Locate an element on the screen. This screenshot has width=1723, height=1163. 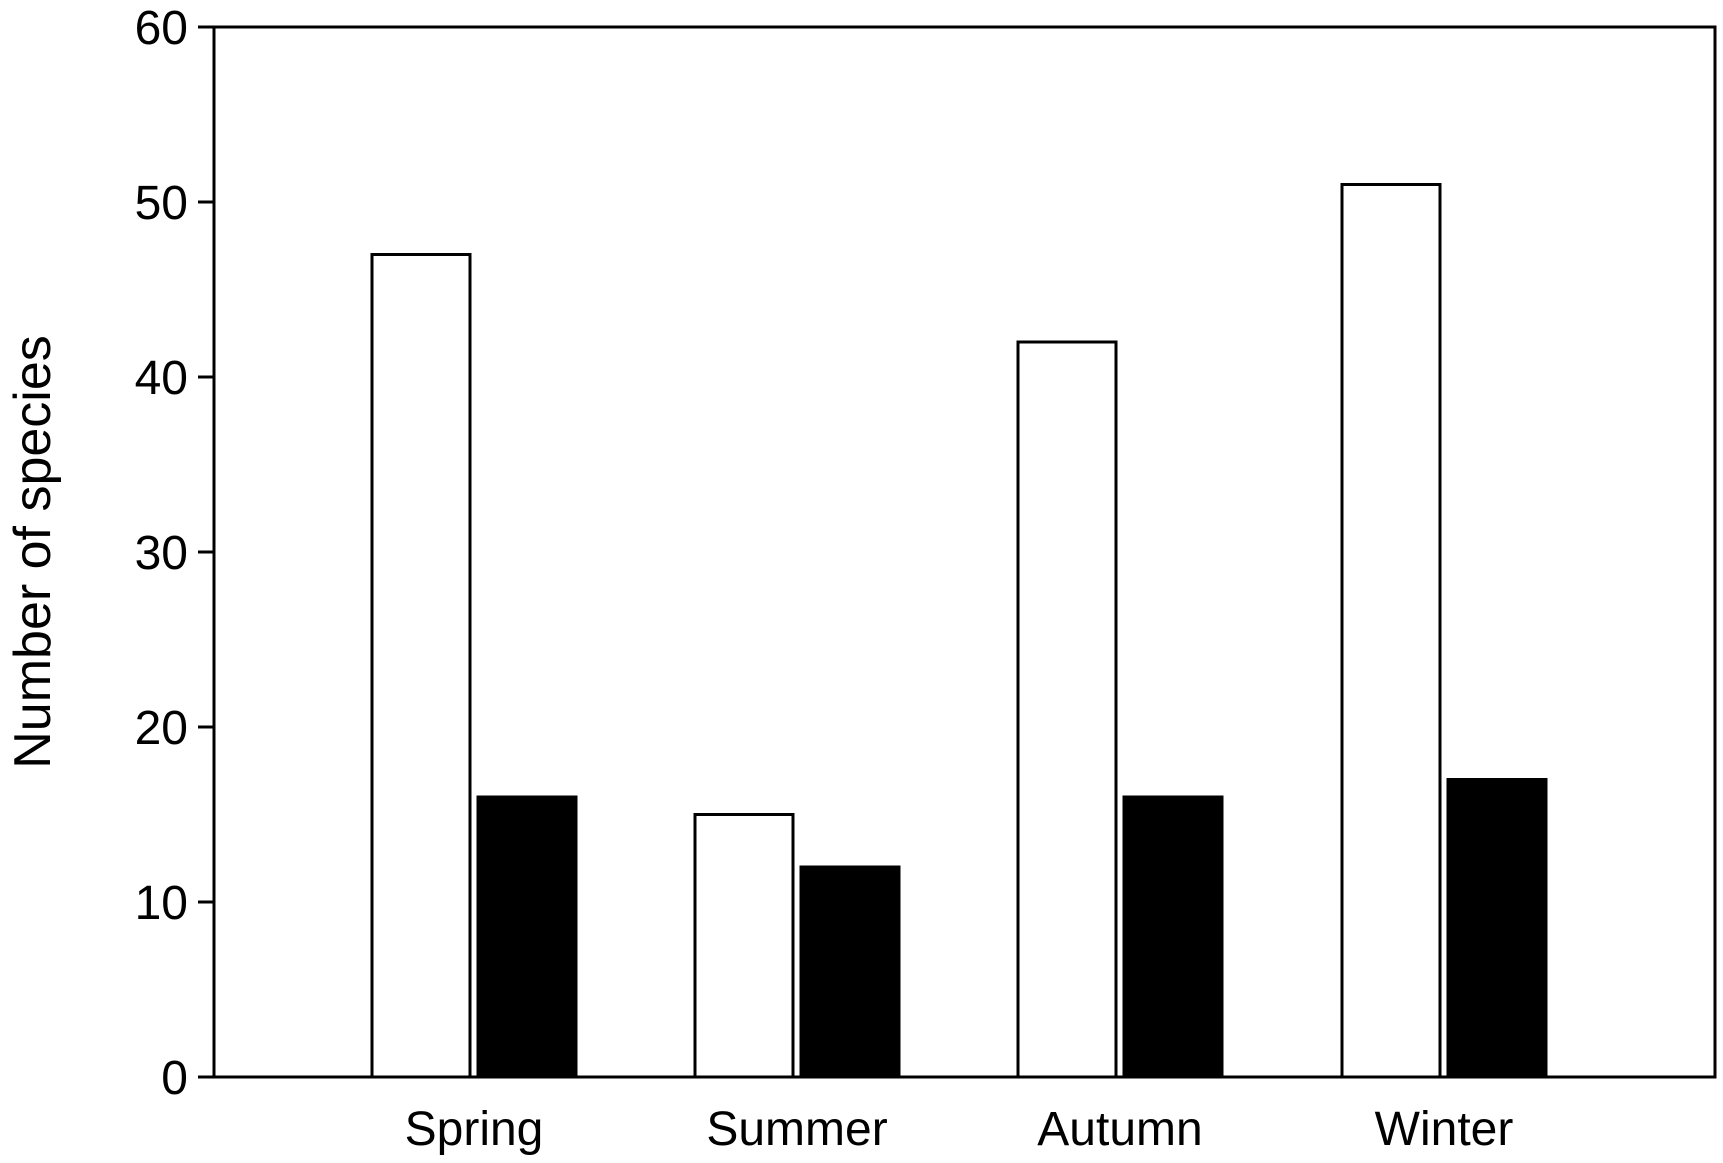
y-tick-label: 50 is located at coordinates (161, 203).